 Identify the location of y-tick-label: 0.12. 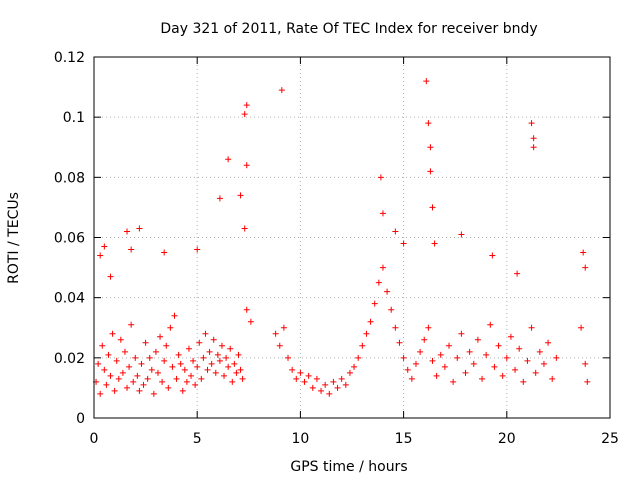
(69, 58).